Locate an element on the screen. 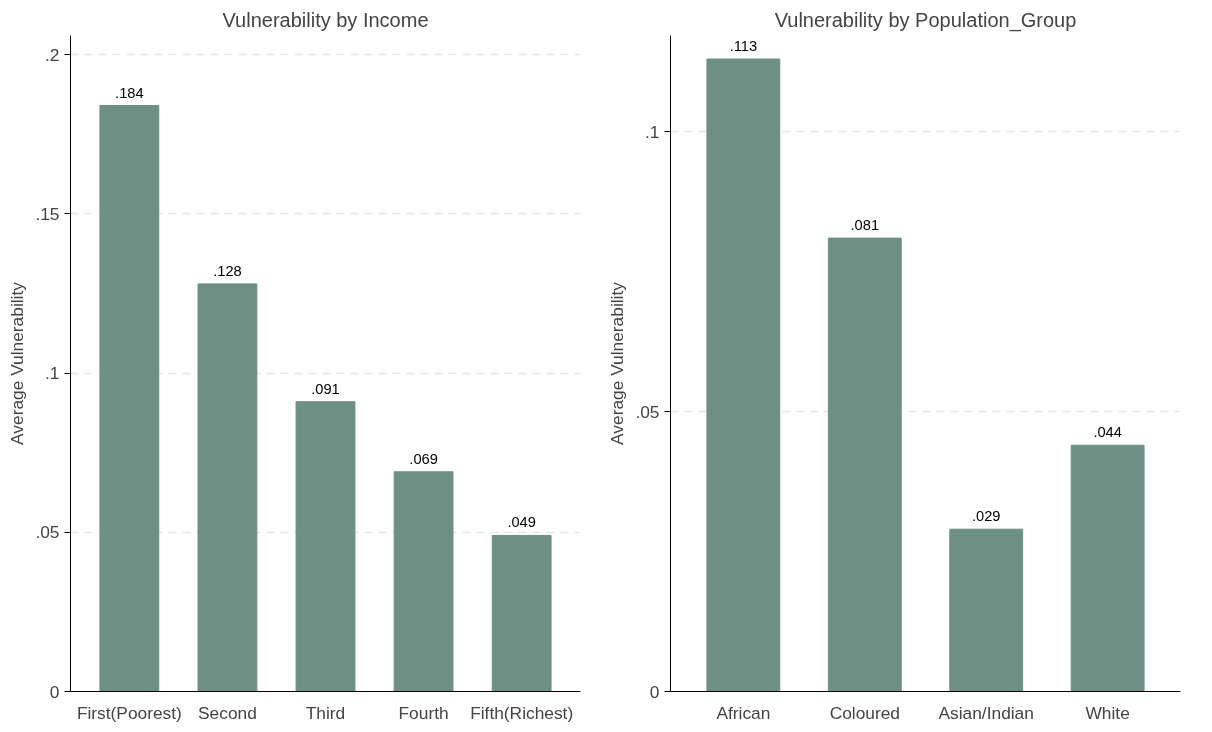 This screenshot has width=1212, height=732. x-tick-label: Asian/Indian is located at coordinates (986, 712).